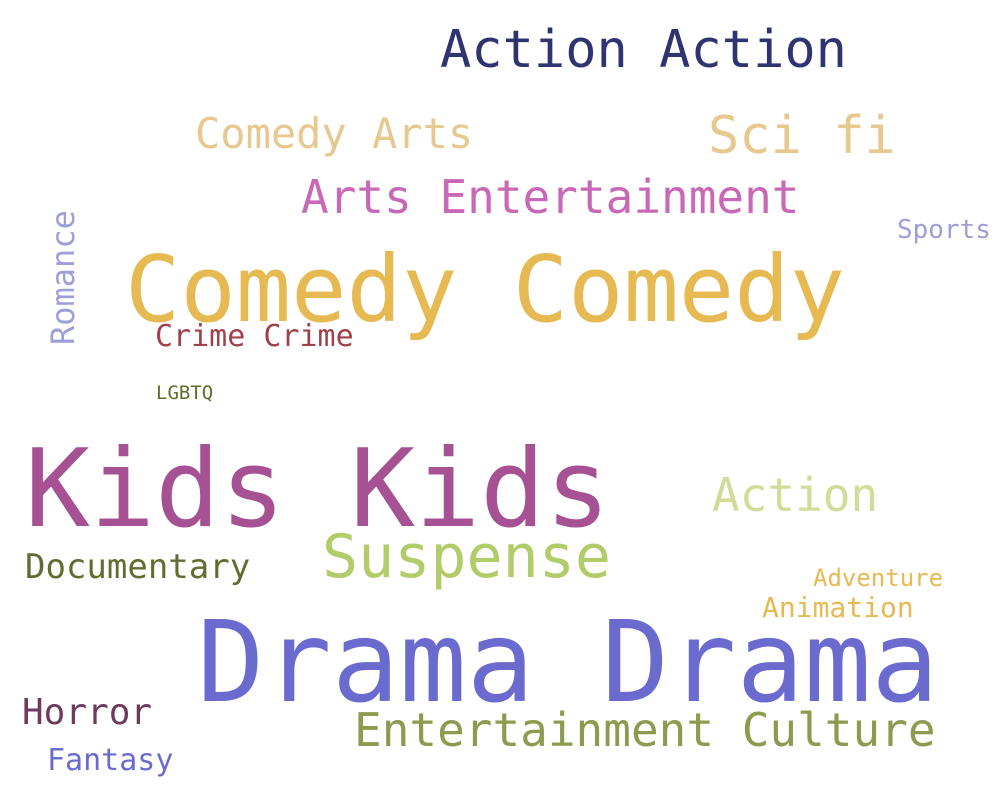 This screenshot has width=1000, height=800. I want to click on word-arts-entertainment: Arts Entertainment, so click(550, 197).